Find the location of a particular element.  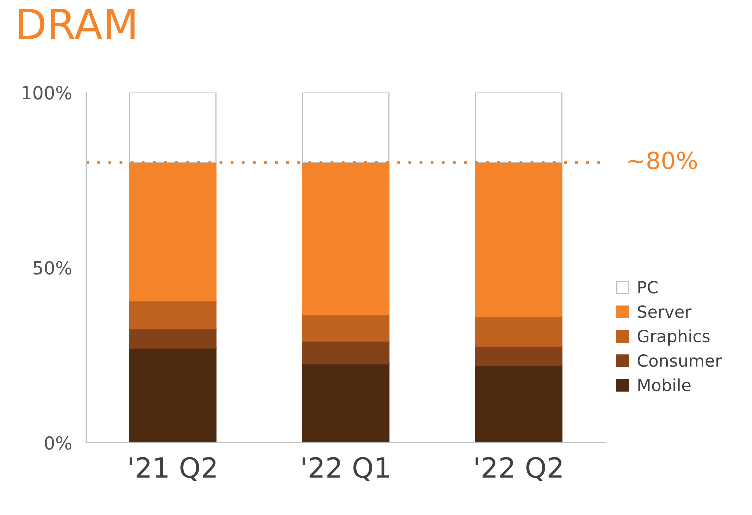

y-tick-label: 100% is located at coordinates (47, 93).